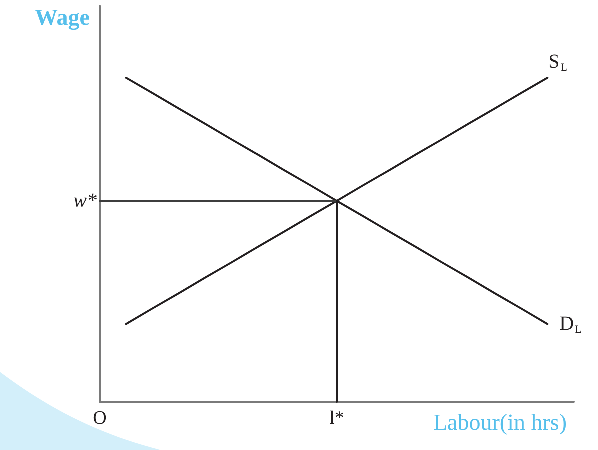 This screenshot has height=450, width=598. I want to click on x-tick-label: O, so click(100, 418).